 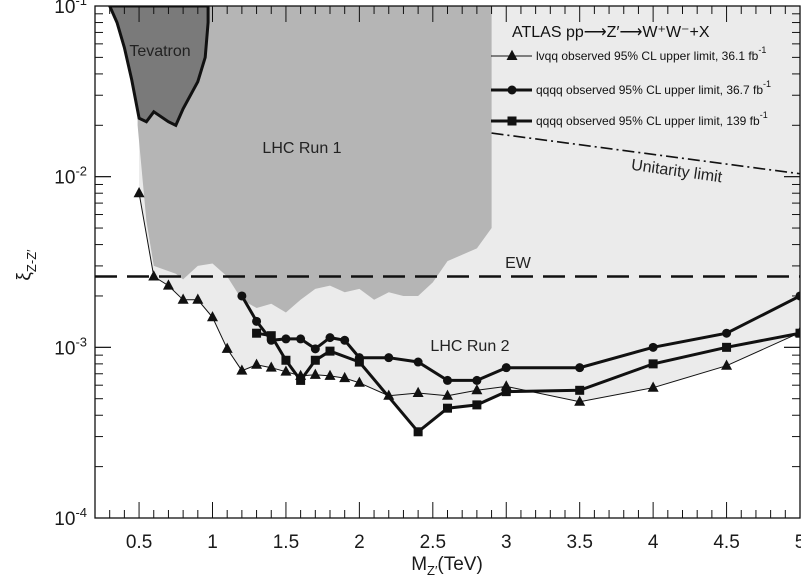 What do you see at coordinates (579, 542) in the screenshot?
I see `x-tick-label: 3.5` at bounding box center [579, 542].